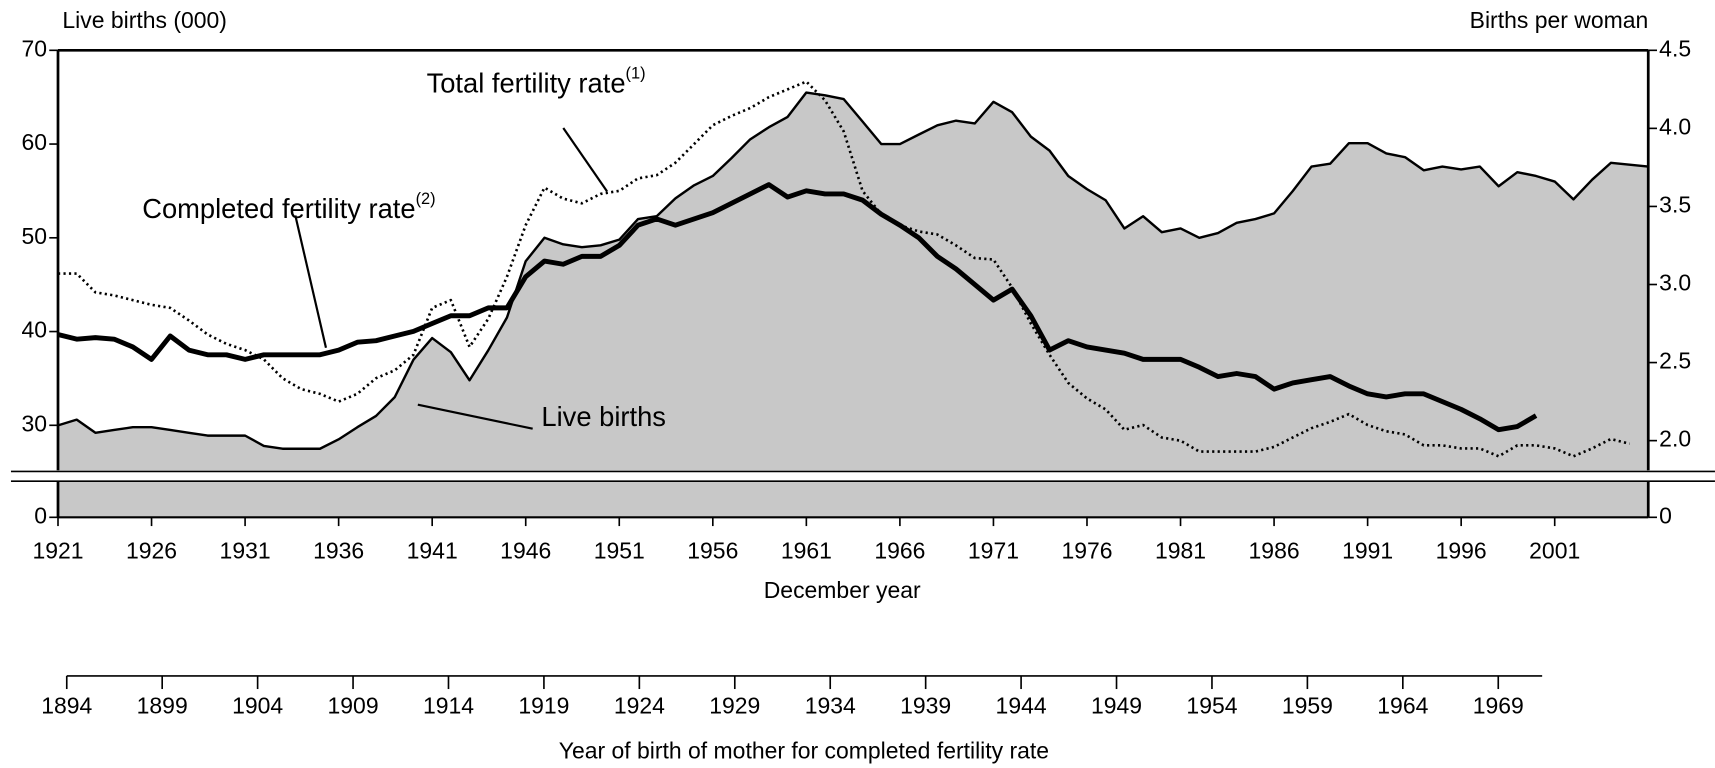  Describe the element at coordinates (806, 550) in the screenshot. I see `x-tick-label: 1961` at that location.